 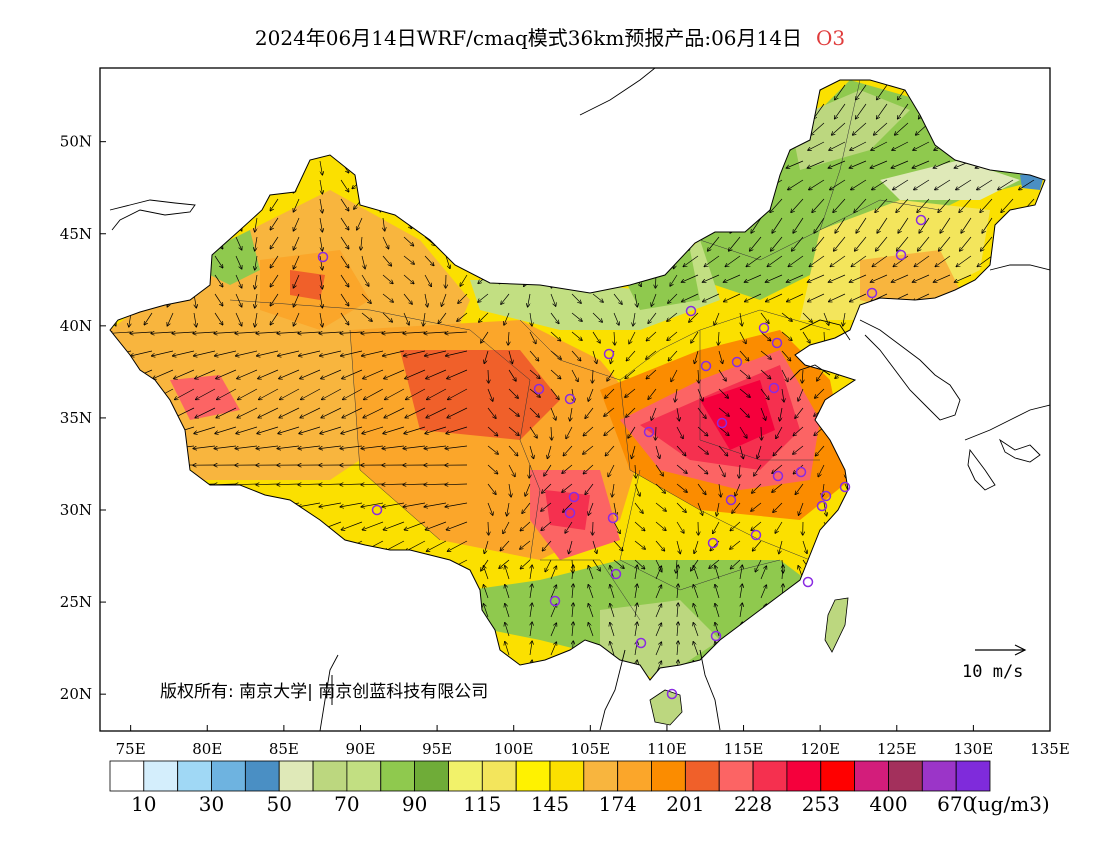 I want to click on latitude-label: 20N, so click(x=76, y=694).